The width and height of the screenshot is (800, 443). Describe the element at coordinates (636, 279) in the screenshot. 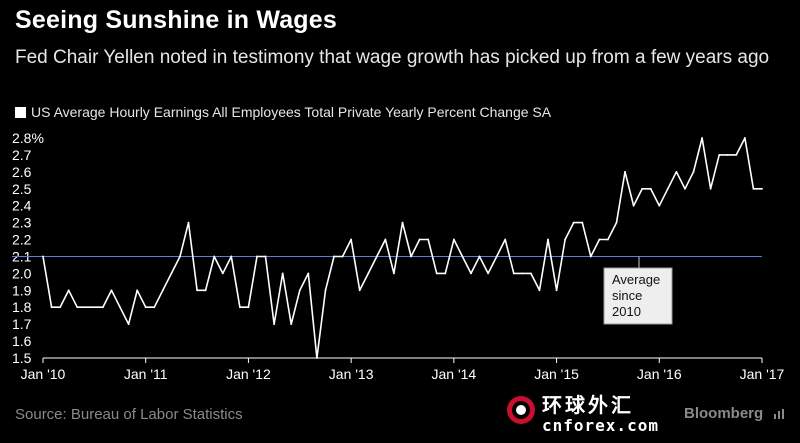

I see `annotation-text: Average` at that location.